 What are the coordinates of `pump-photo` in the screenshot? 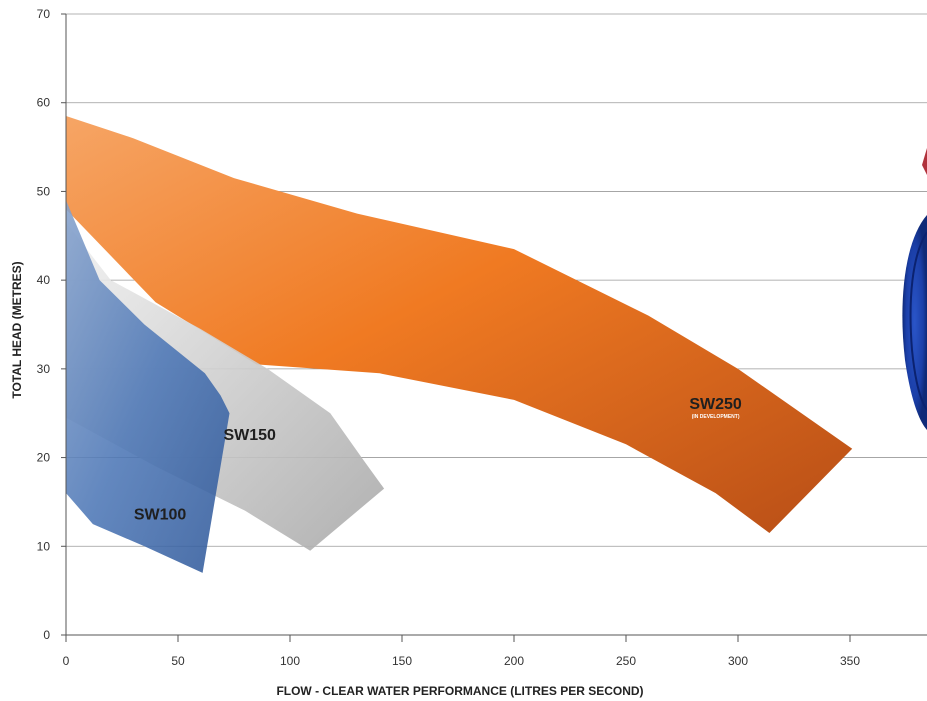 It's located at (914, 289).